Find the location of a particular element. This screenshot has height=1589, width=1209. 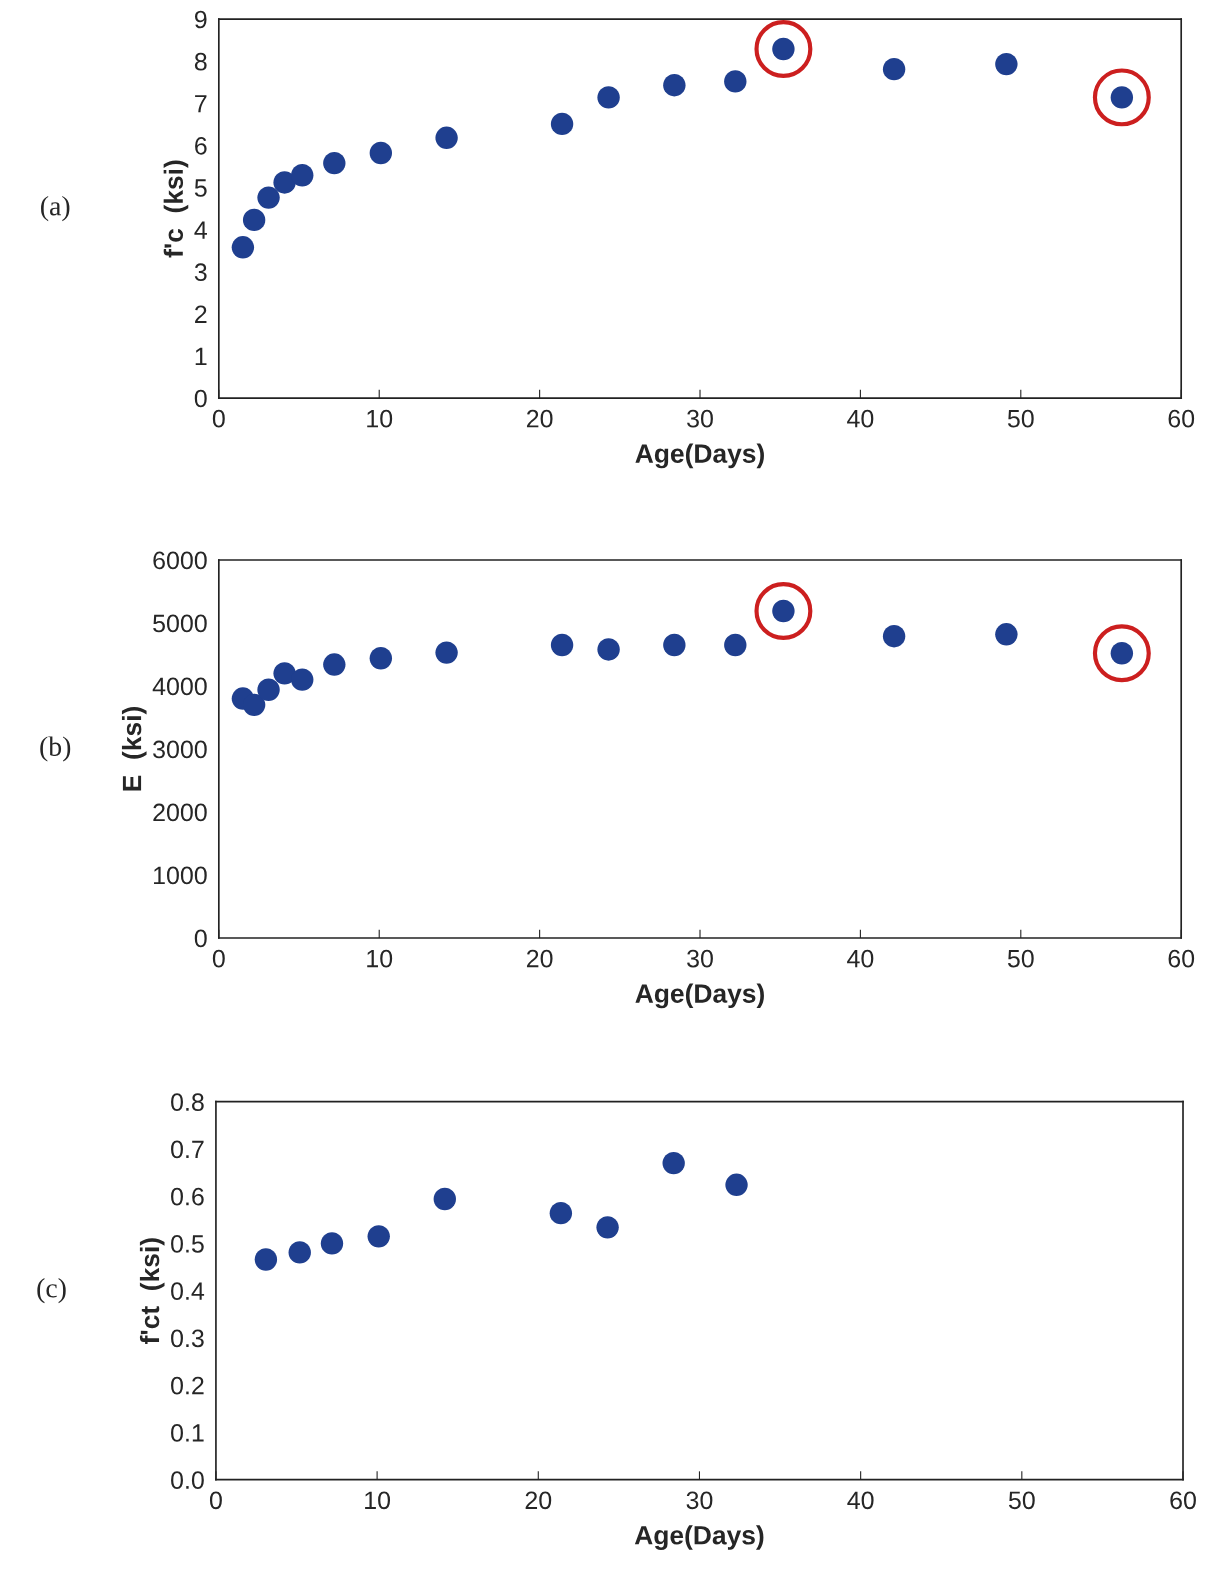

y-tick-label: 2000 is located at coordinates (180, 812).